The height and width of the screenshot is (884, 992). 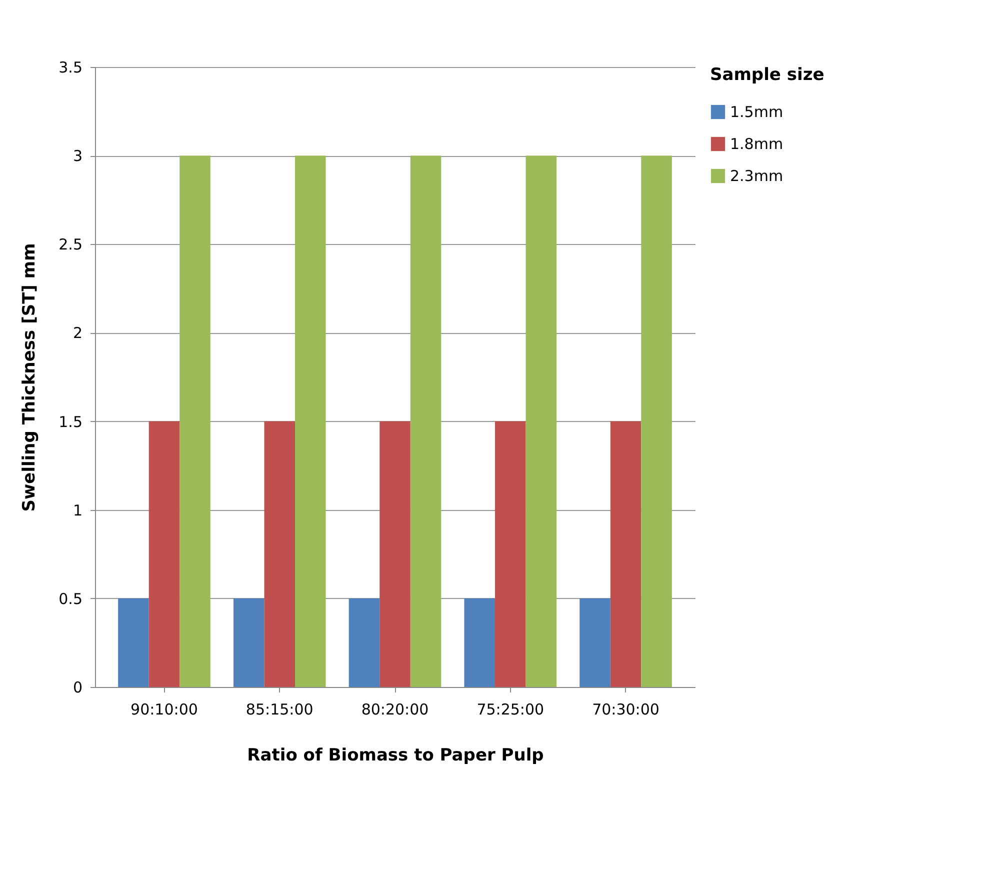 I want to click on legend-title: Sample size, so click(x=767, y=75).